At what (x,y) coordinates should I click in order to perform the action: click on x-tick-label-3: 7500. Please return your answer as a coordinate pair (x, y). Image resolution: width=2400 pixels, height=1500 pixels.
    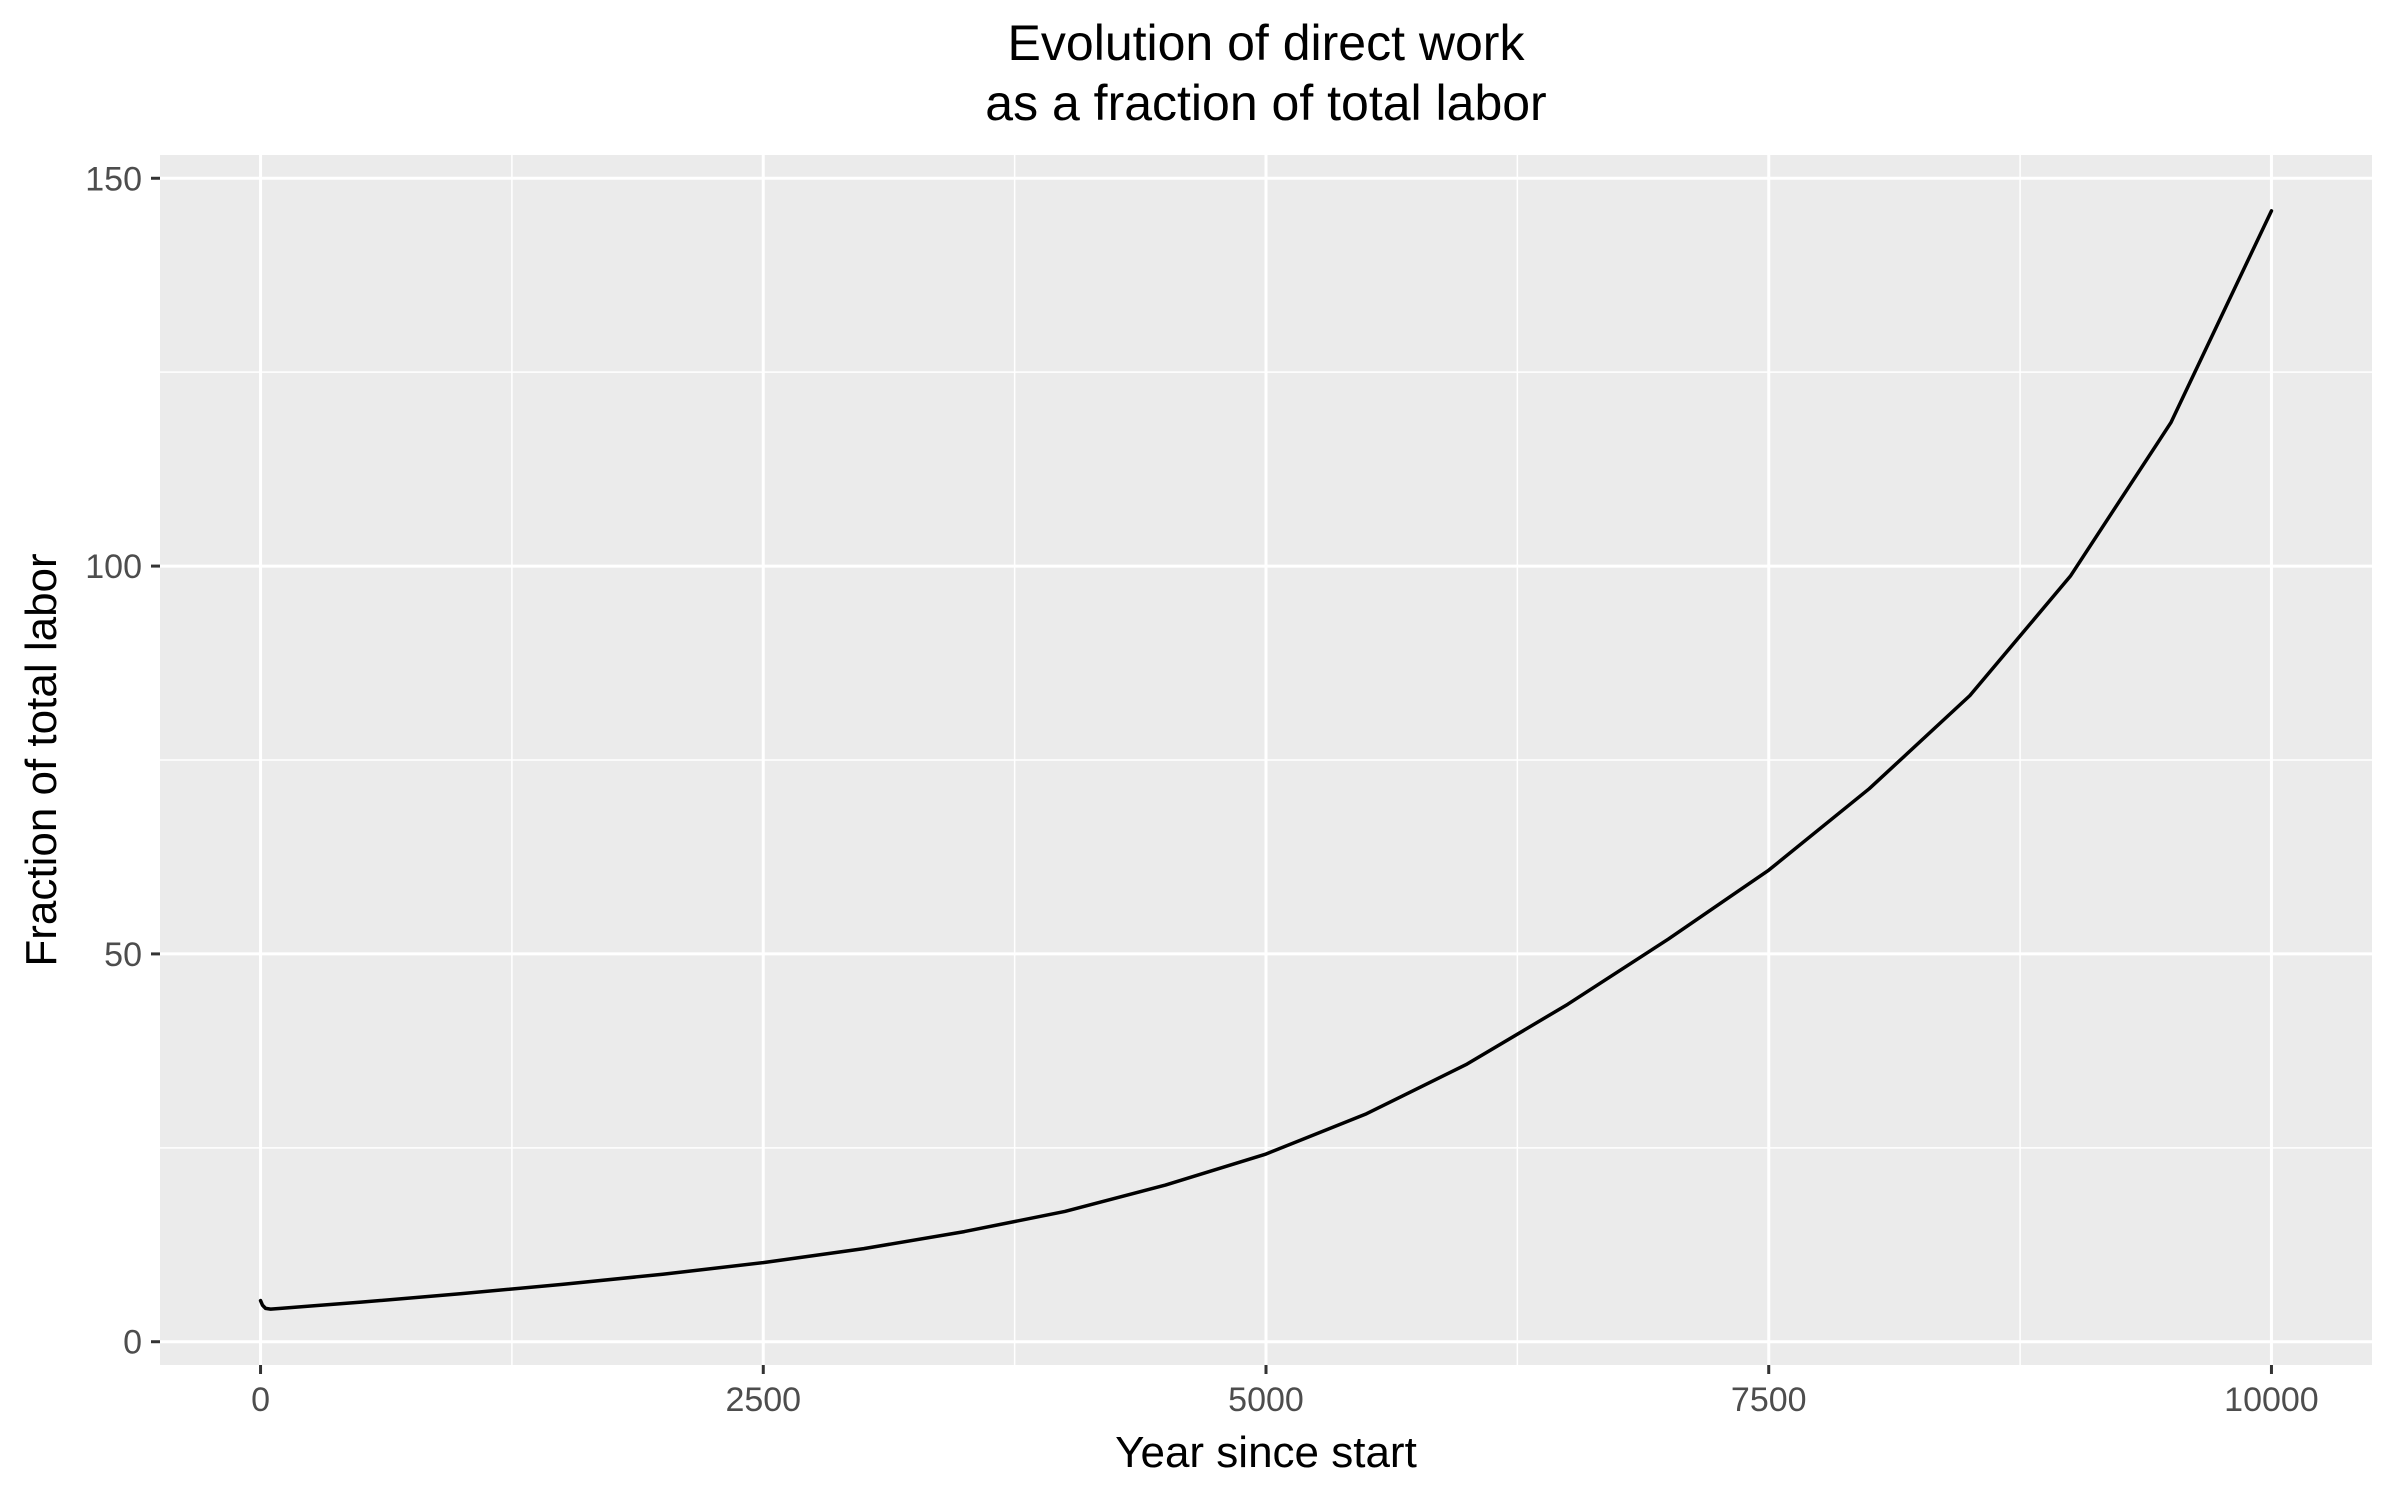
    Looking at the image, I should click on (1769, 1400).